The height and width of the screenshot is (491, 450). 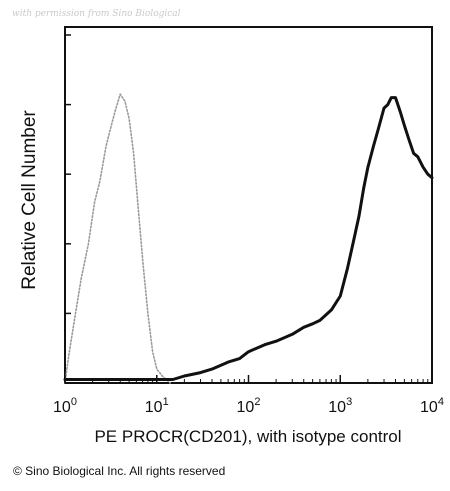 I want to click on watermark-text: with permission from Sino Biological, so click(x=96, y=14).